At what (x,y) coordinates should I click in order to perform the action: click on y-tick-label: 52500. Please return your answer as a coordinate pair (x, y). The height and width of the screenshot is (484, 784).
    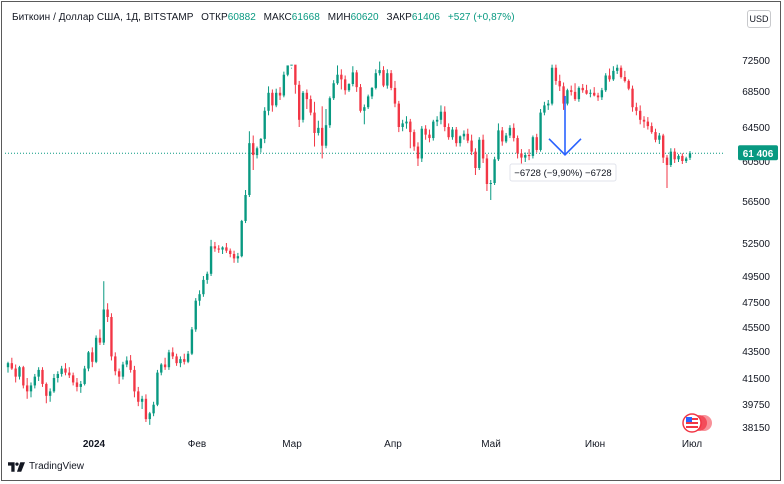
    Looking at the image, I should click on (756, 244).